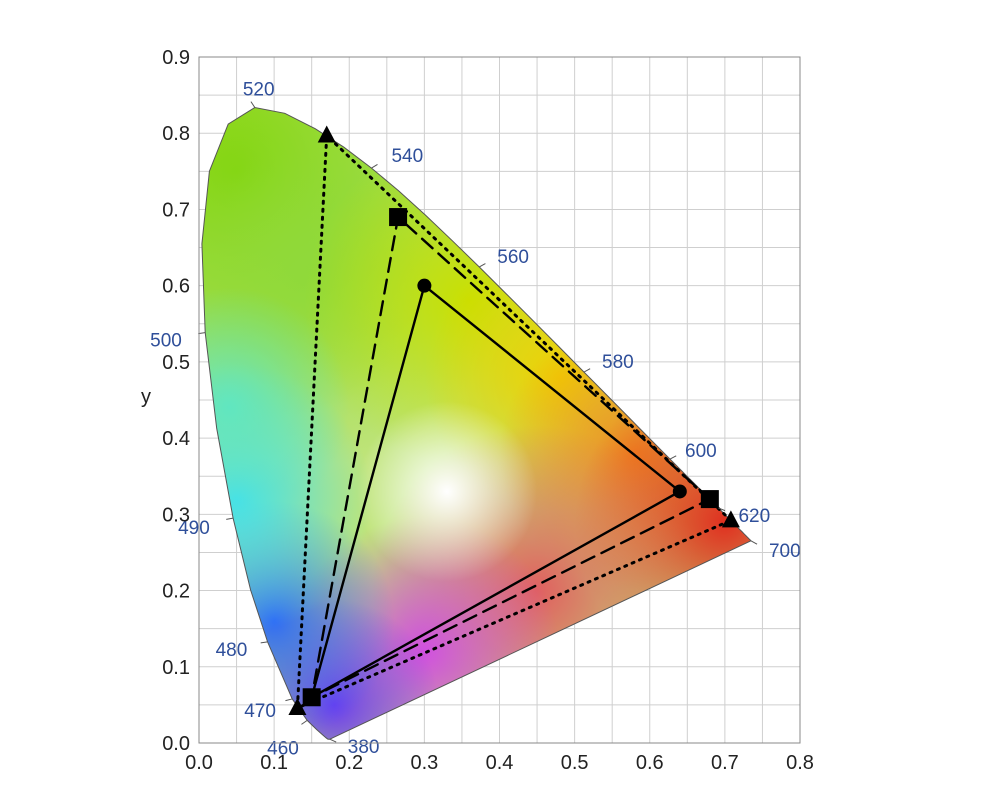  What do you see at coordinates (800, 763) in the screenshot?
I see `x-tick-label: 0.8` at bounding box center [800, 763].